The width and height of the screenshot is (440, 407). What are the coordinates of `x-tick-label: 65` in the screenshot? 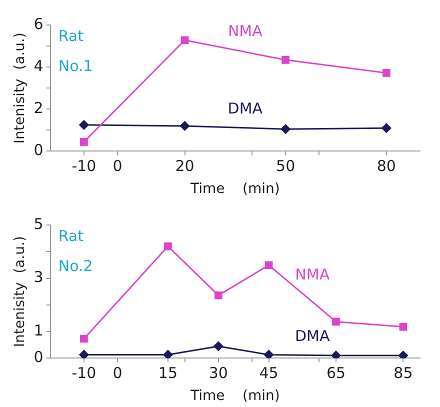 It's located at (336, 373).